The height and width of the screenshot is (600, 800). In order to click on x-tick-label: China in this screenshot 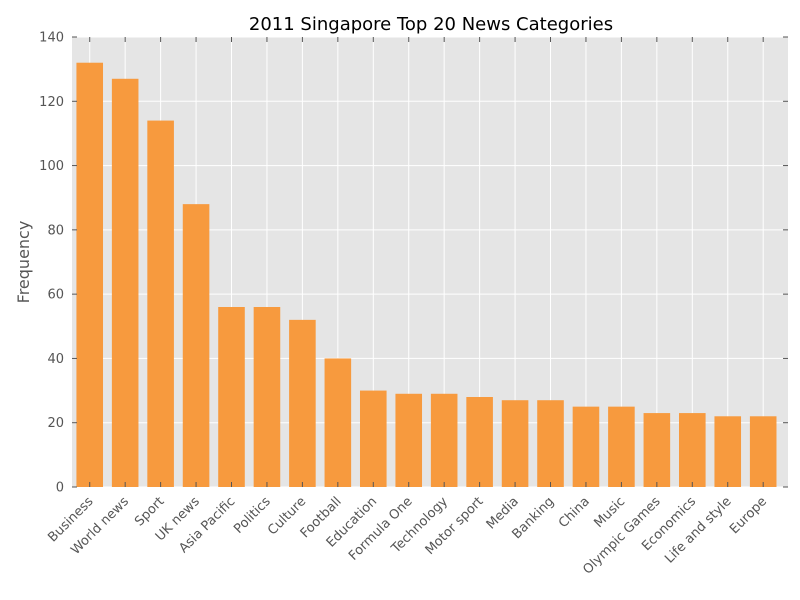, I will do `click(574, 512)`.